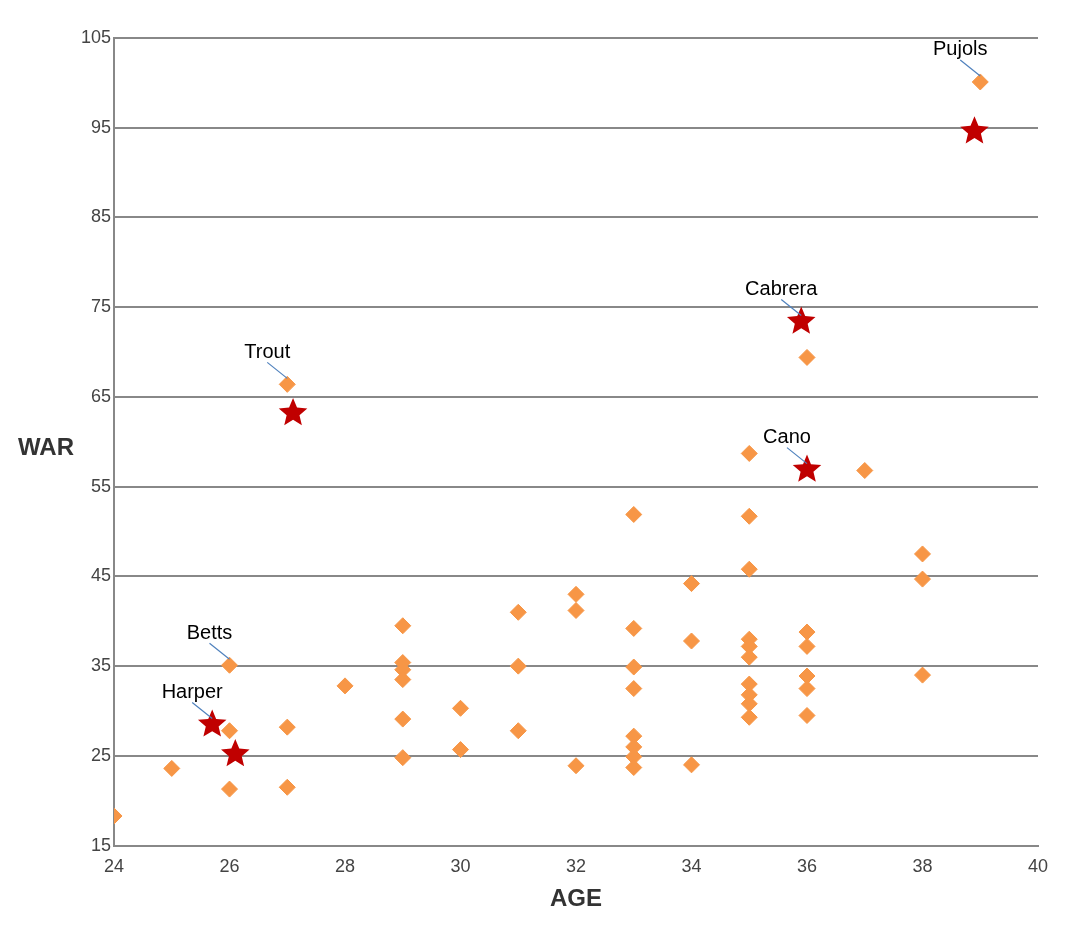 Image resolution: width=1066 pixels, height=938 pixels. Describe the element at coordinates (345, 866) in the screenshot. I see `x-tick-label: 28` at that location.